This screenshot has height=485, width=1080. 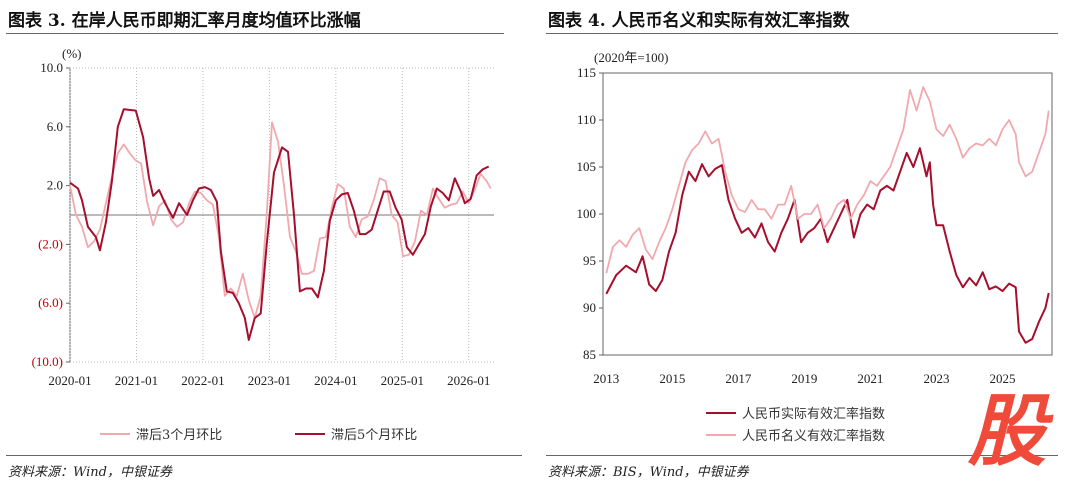 What do you see at coordinates (402, 380) in the screenshot?
I see `x-tick-label: 2025-01` at bounding box center [402, 380].